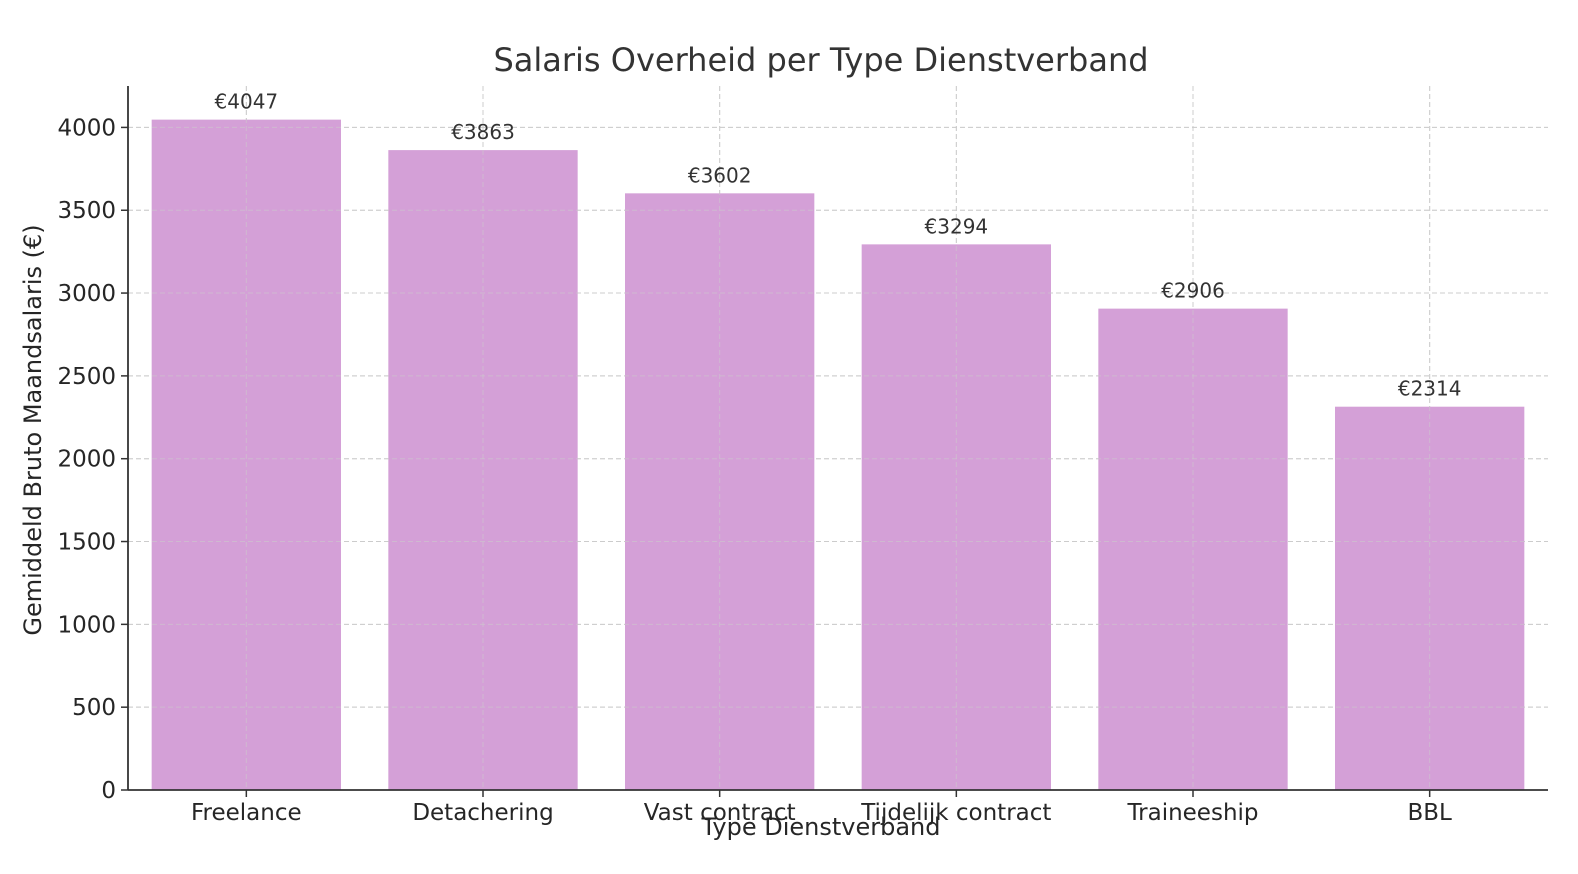  What do you see at coordinates (1429, 813) in the screenshot?
I see `x-tick-label: BBL` at bounding box center [1429, 813].